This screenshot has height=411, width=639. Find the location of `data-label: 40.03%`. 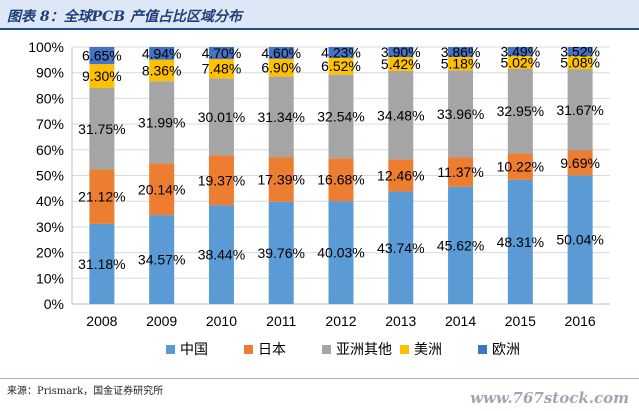

data-label: 40.03% is located at coordinates (340, 253).